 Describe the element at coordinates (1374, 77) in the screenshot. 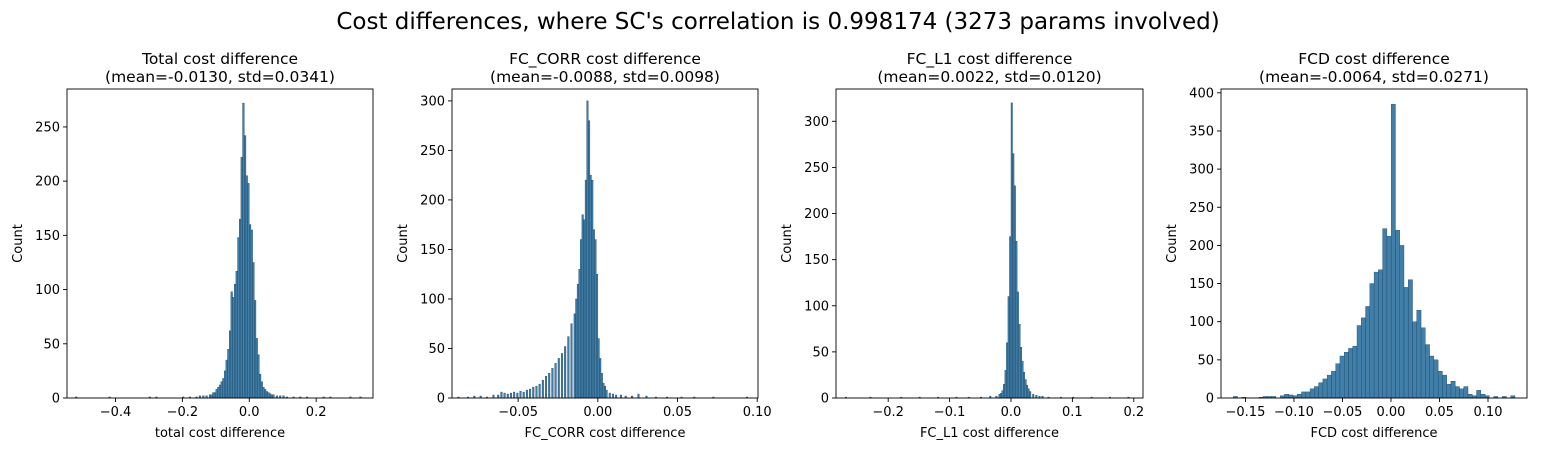

I see `subplot-subtitle: (mean=-0.0064, std=0.0271)` at that location.